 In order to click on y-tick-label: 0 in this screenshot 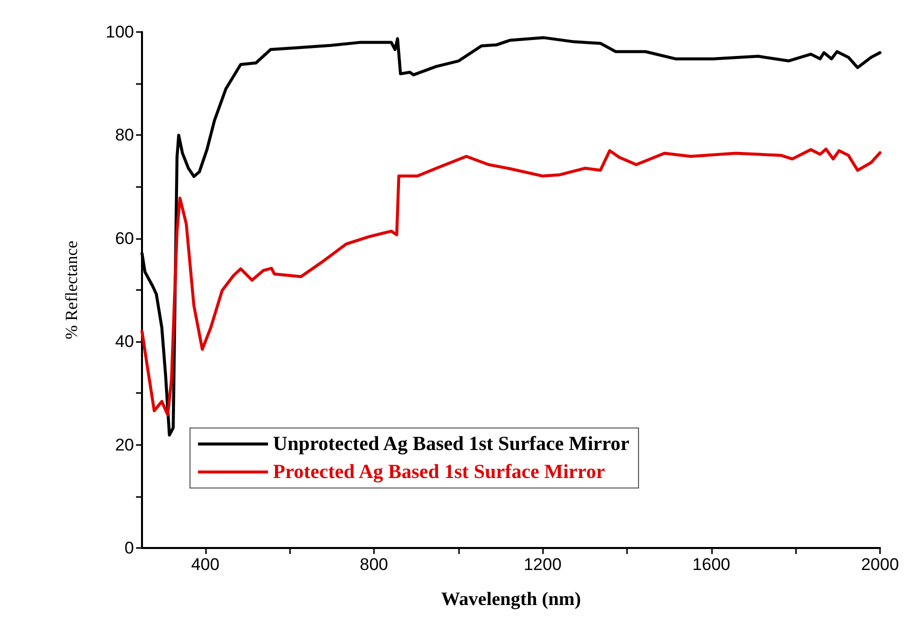, I will do `click(129, 548)`.